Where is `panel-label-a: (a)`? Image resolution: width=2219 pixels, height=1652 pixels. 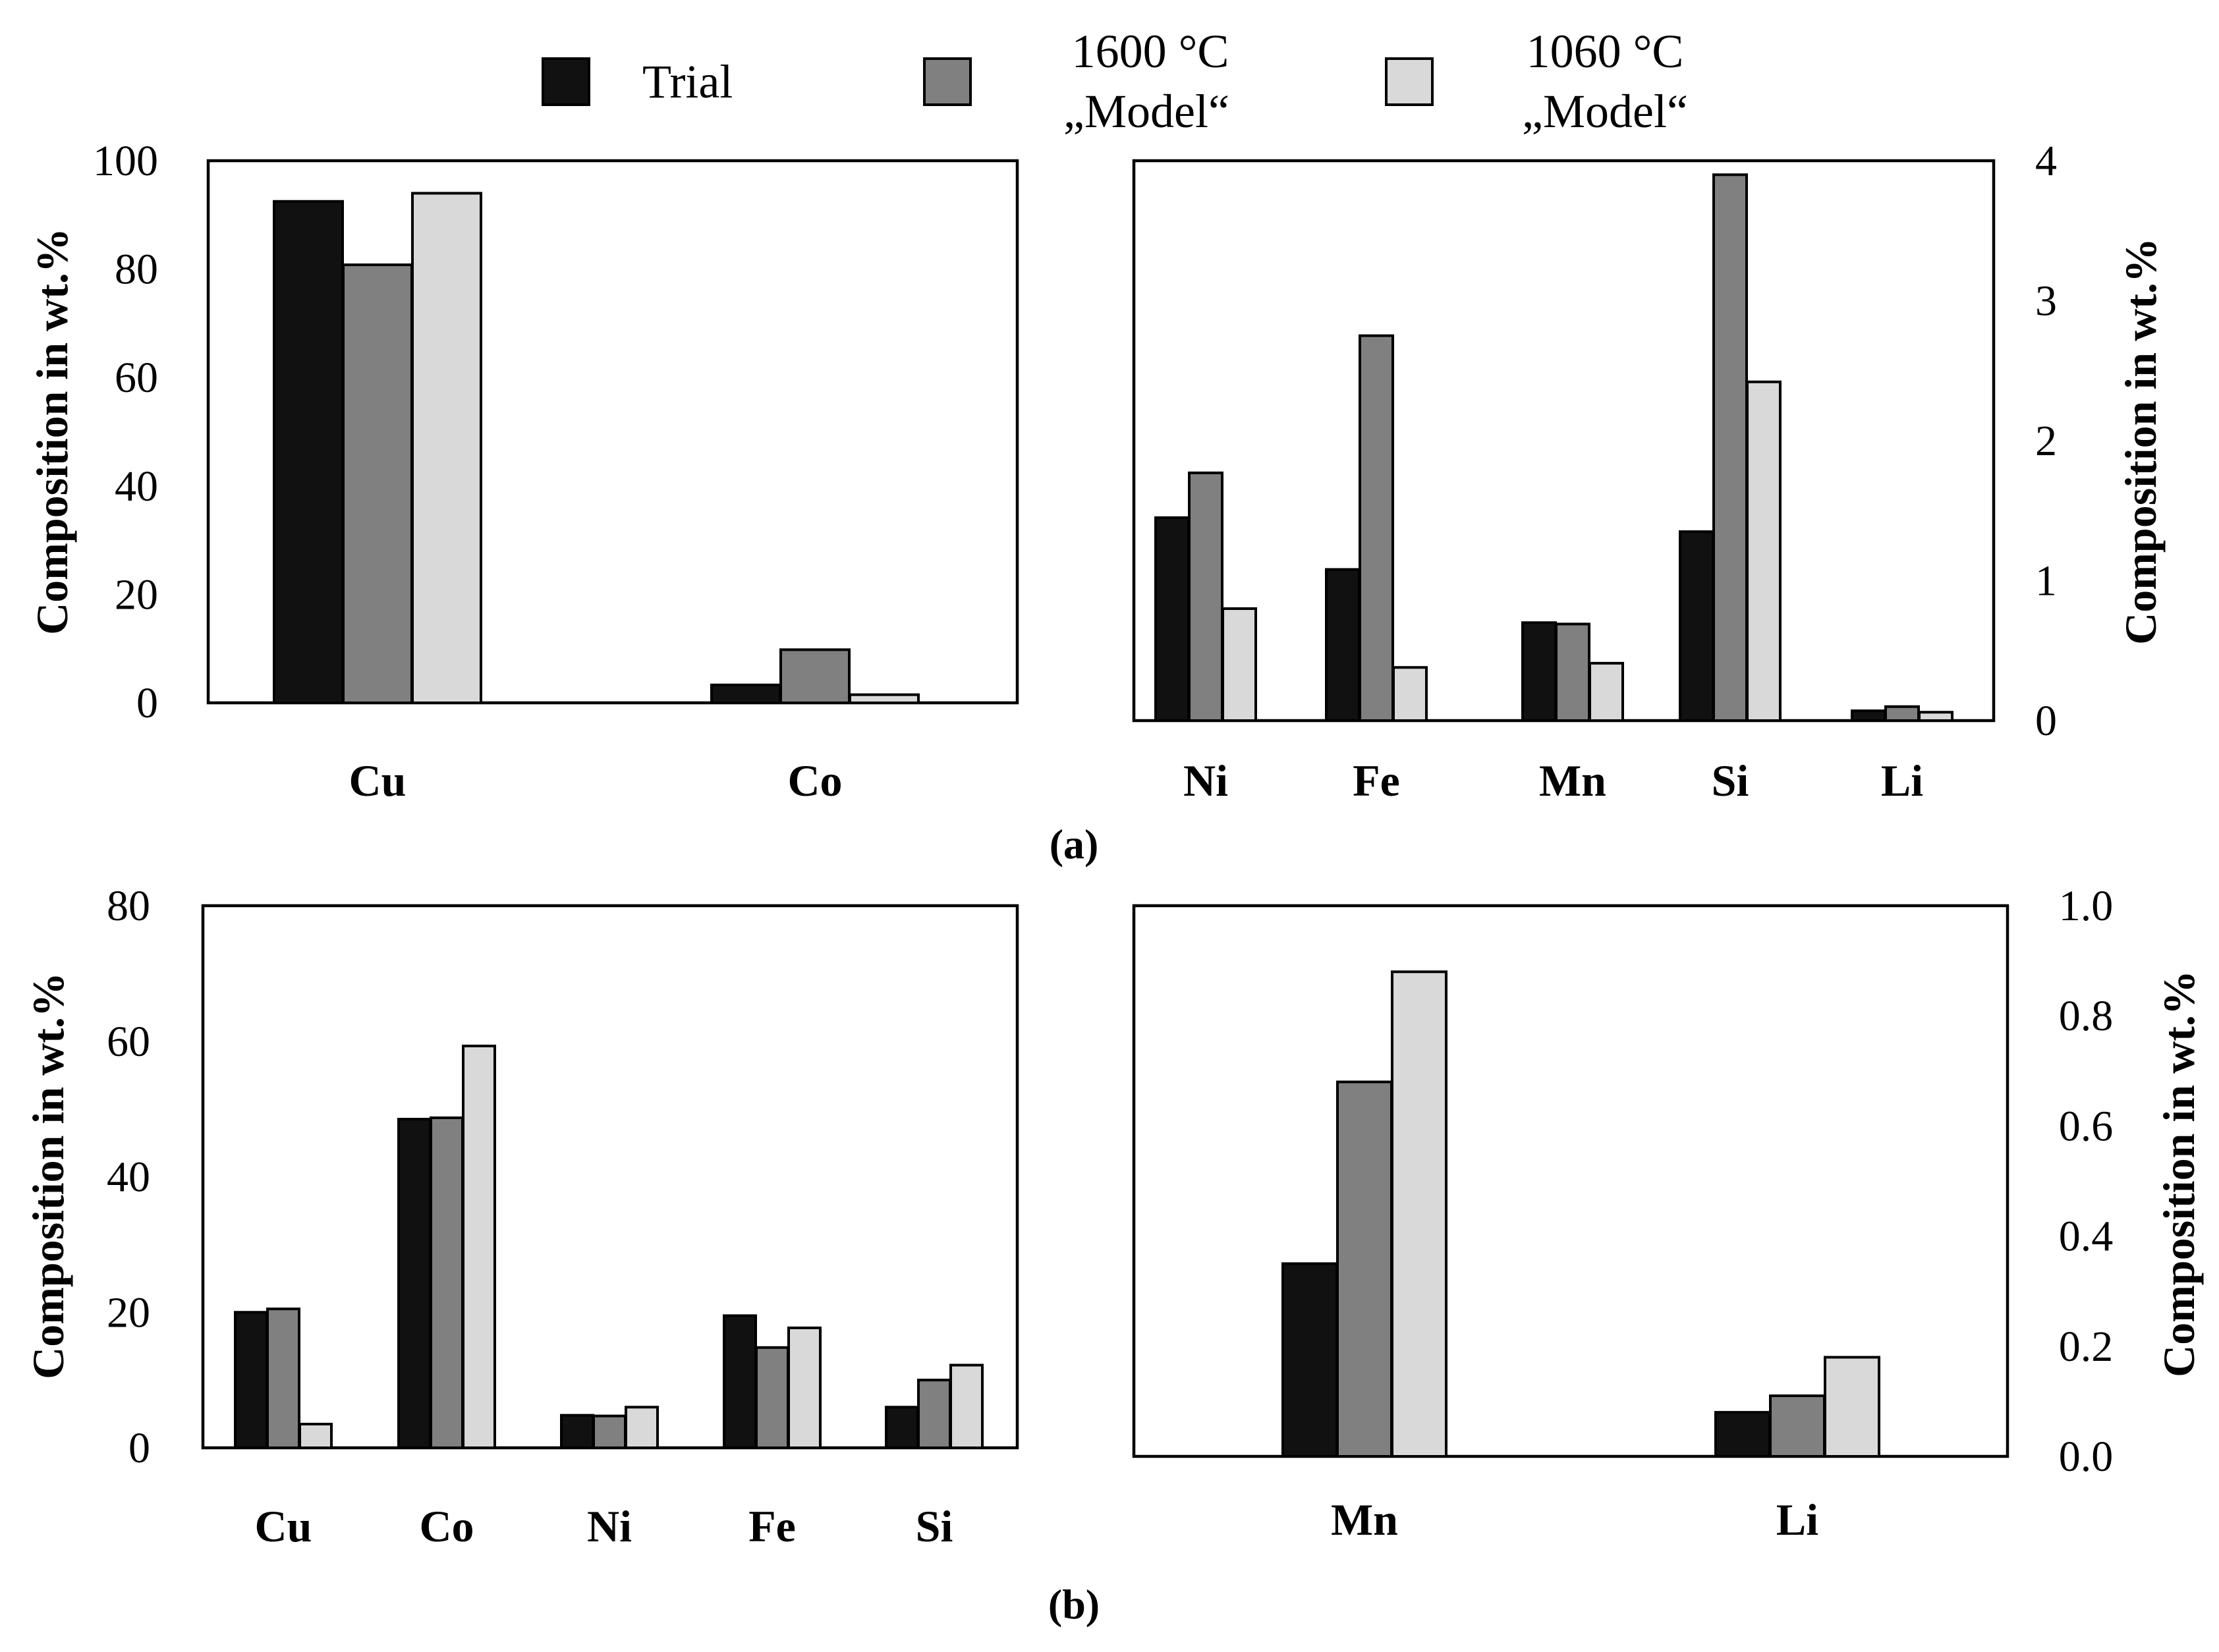
panel-label-a: (a) is located at coordinates (1074, 844).